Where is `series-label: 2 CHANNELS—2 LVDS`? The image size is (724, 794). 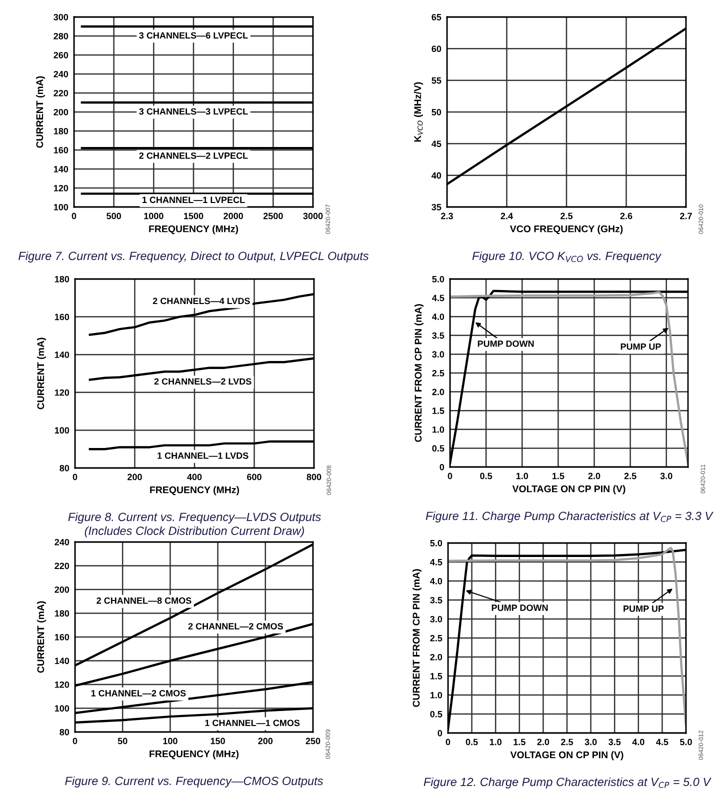 series-label: 2 CHANNELS—2 LVDS is located at coordinates (203, 381).